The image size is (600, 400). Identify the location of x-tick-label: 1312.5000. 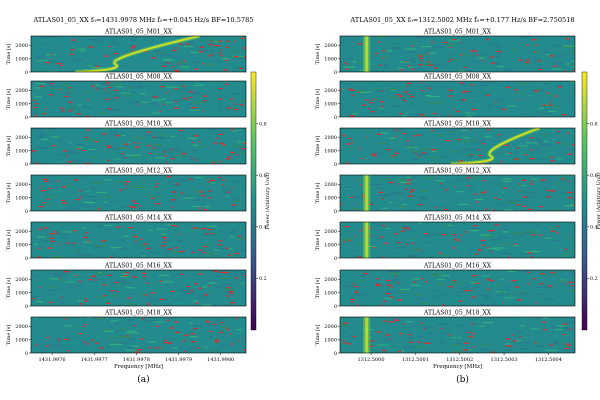
(371, 360).